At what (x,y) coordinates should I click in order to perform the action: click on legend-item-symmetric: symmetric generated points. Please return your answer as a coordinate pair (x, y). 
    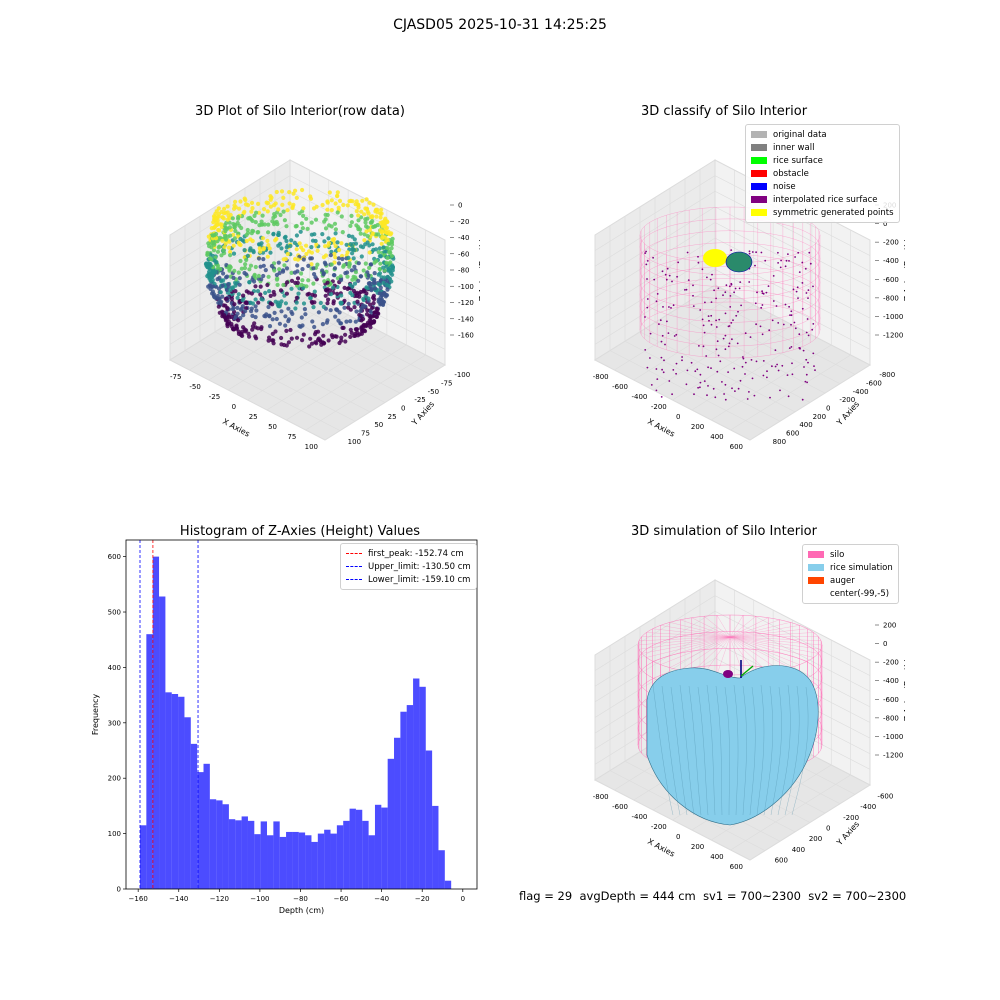
    Looking at the image, I should click on (822, 212).